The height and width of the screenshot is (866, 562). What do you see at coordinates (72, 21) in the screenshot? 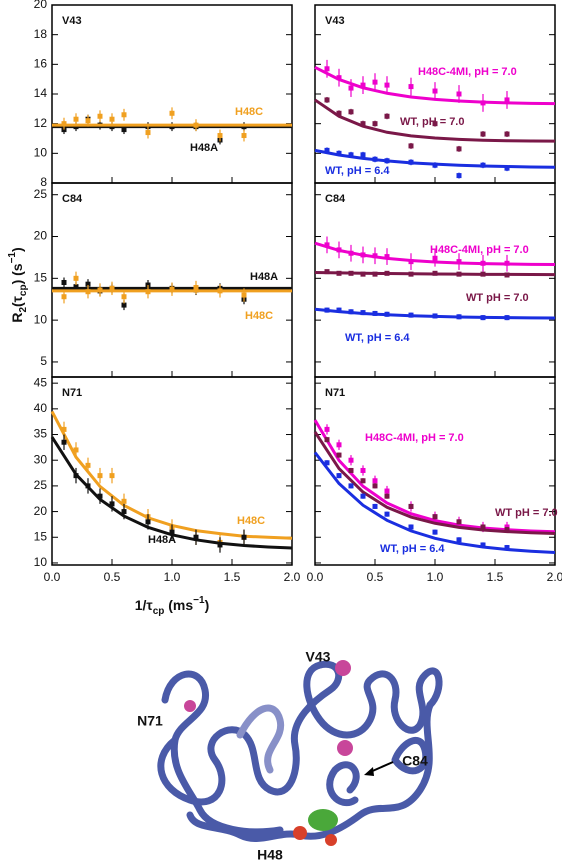
I see `panel-label: V43` at bounding box center [72, 21].